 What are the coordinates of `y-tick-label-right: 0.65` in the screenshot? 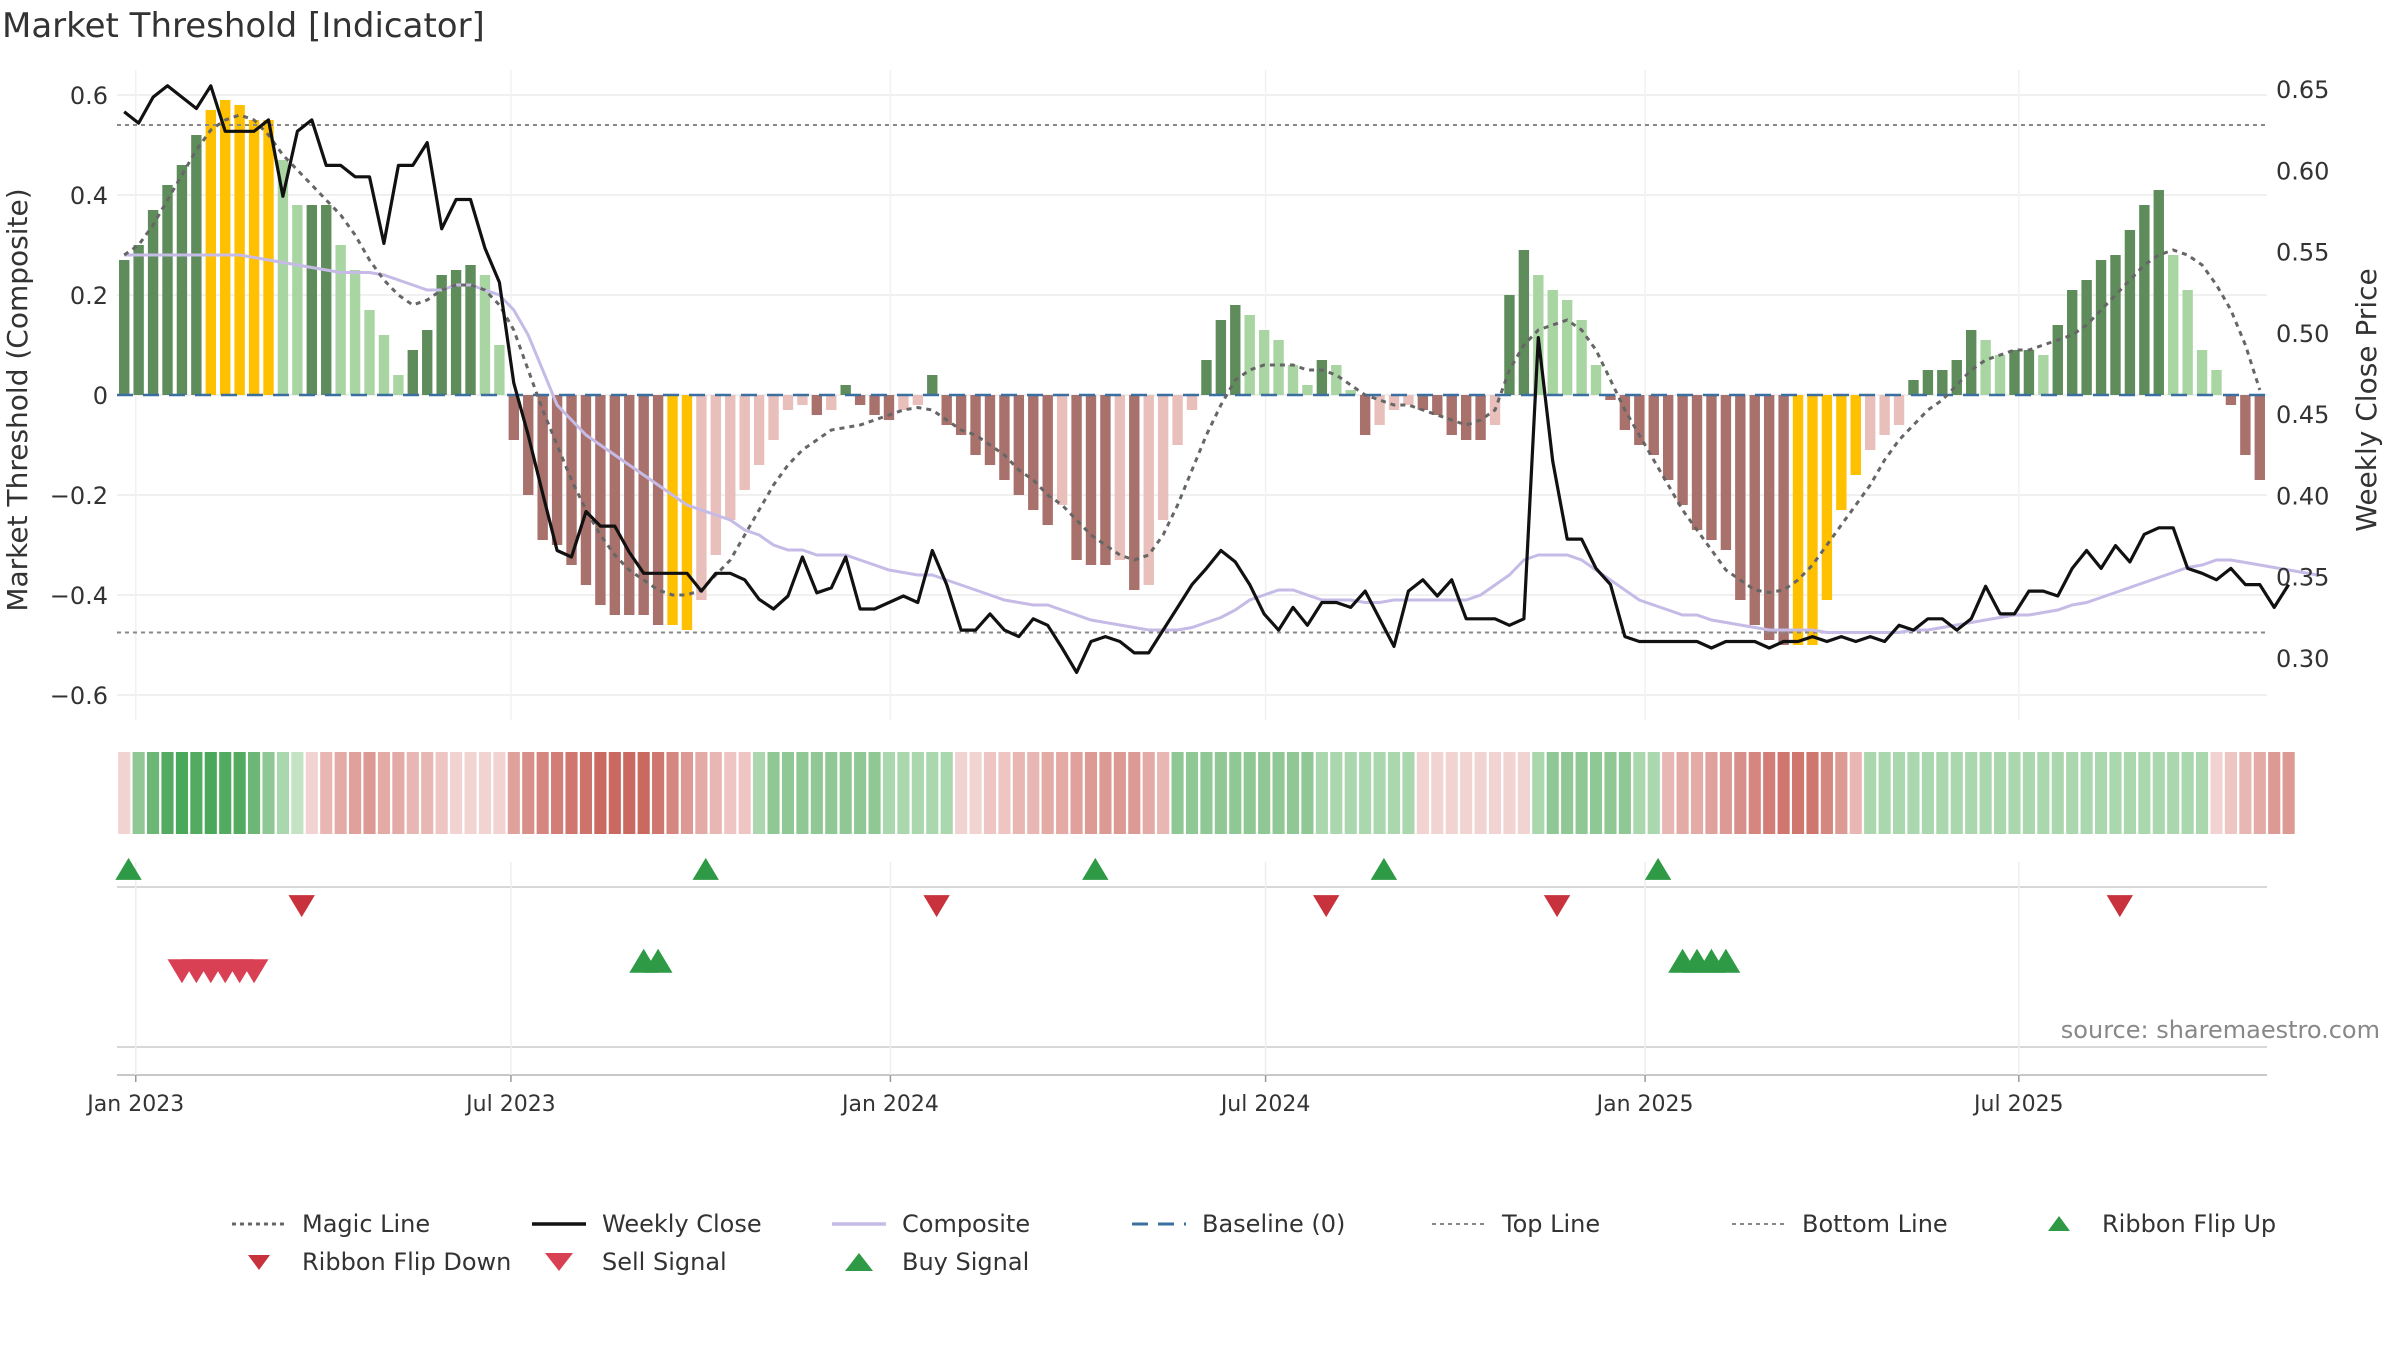 It's located at (2302, 90).